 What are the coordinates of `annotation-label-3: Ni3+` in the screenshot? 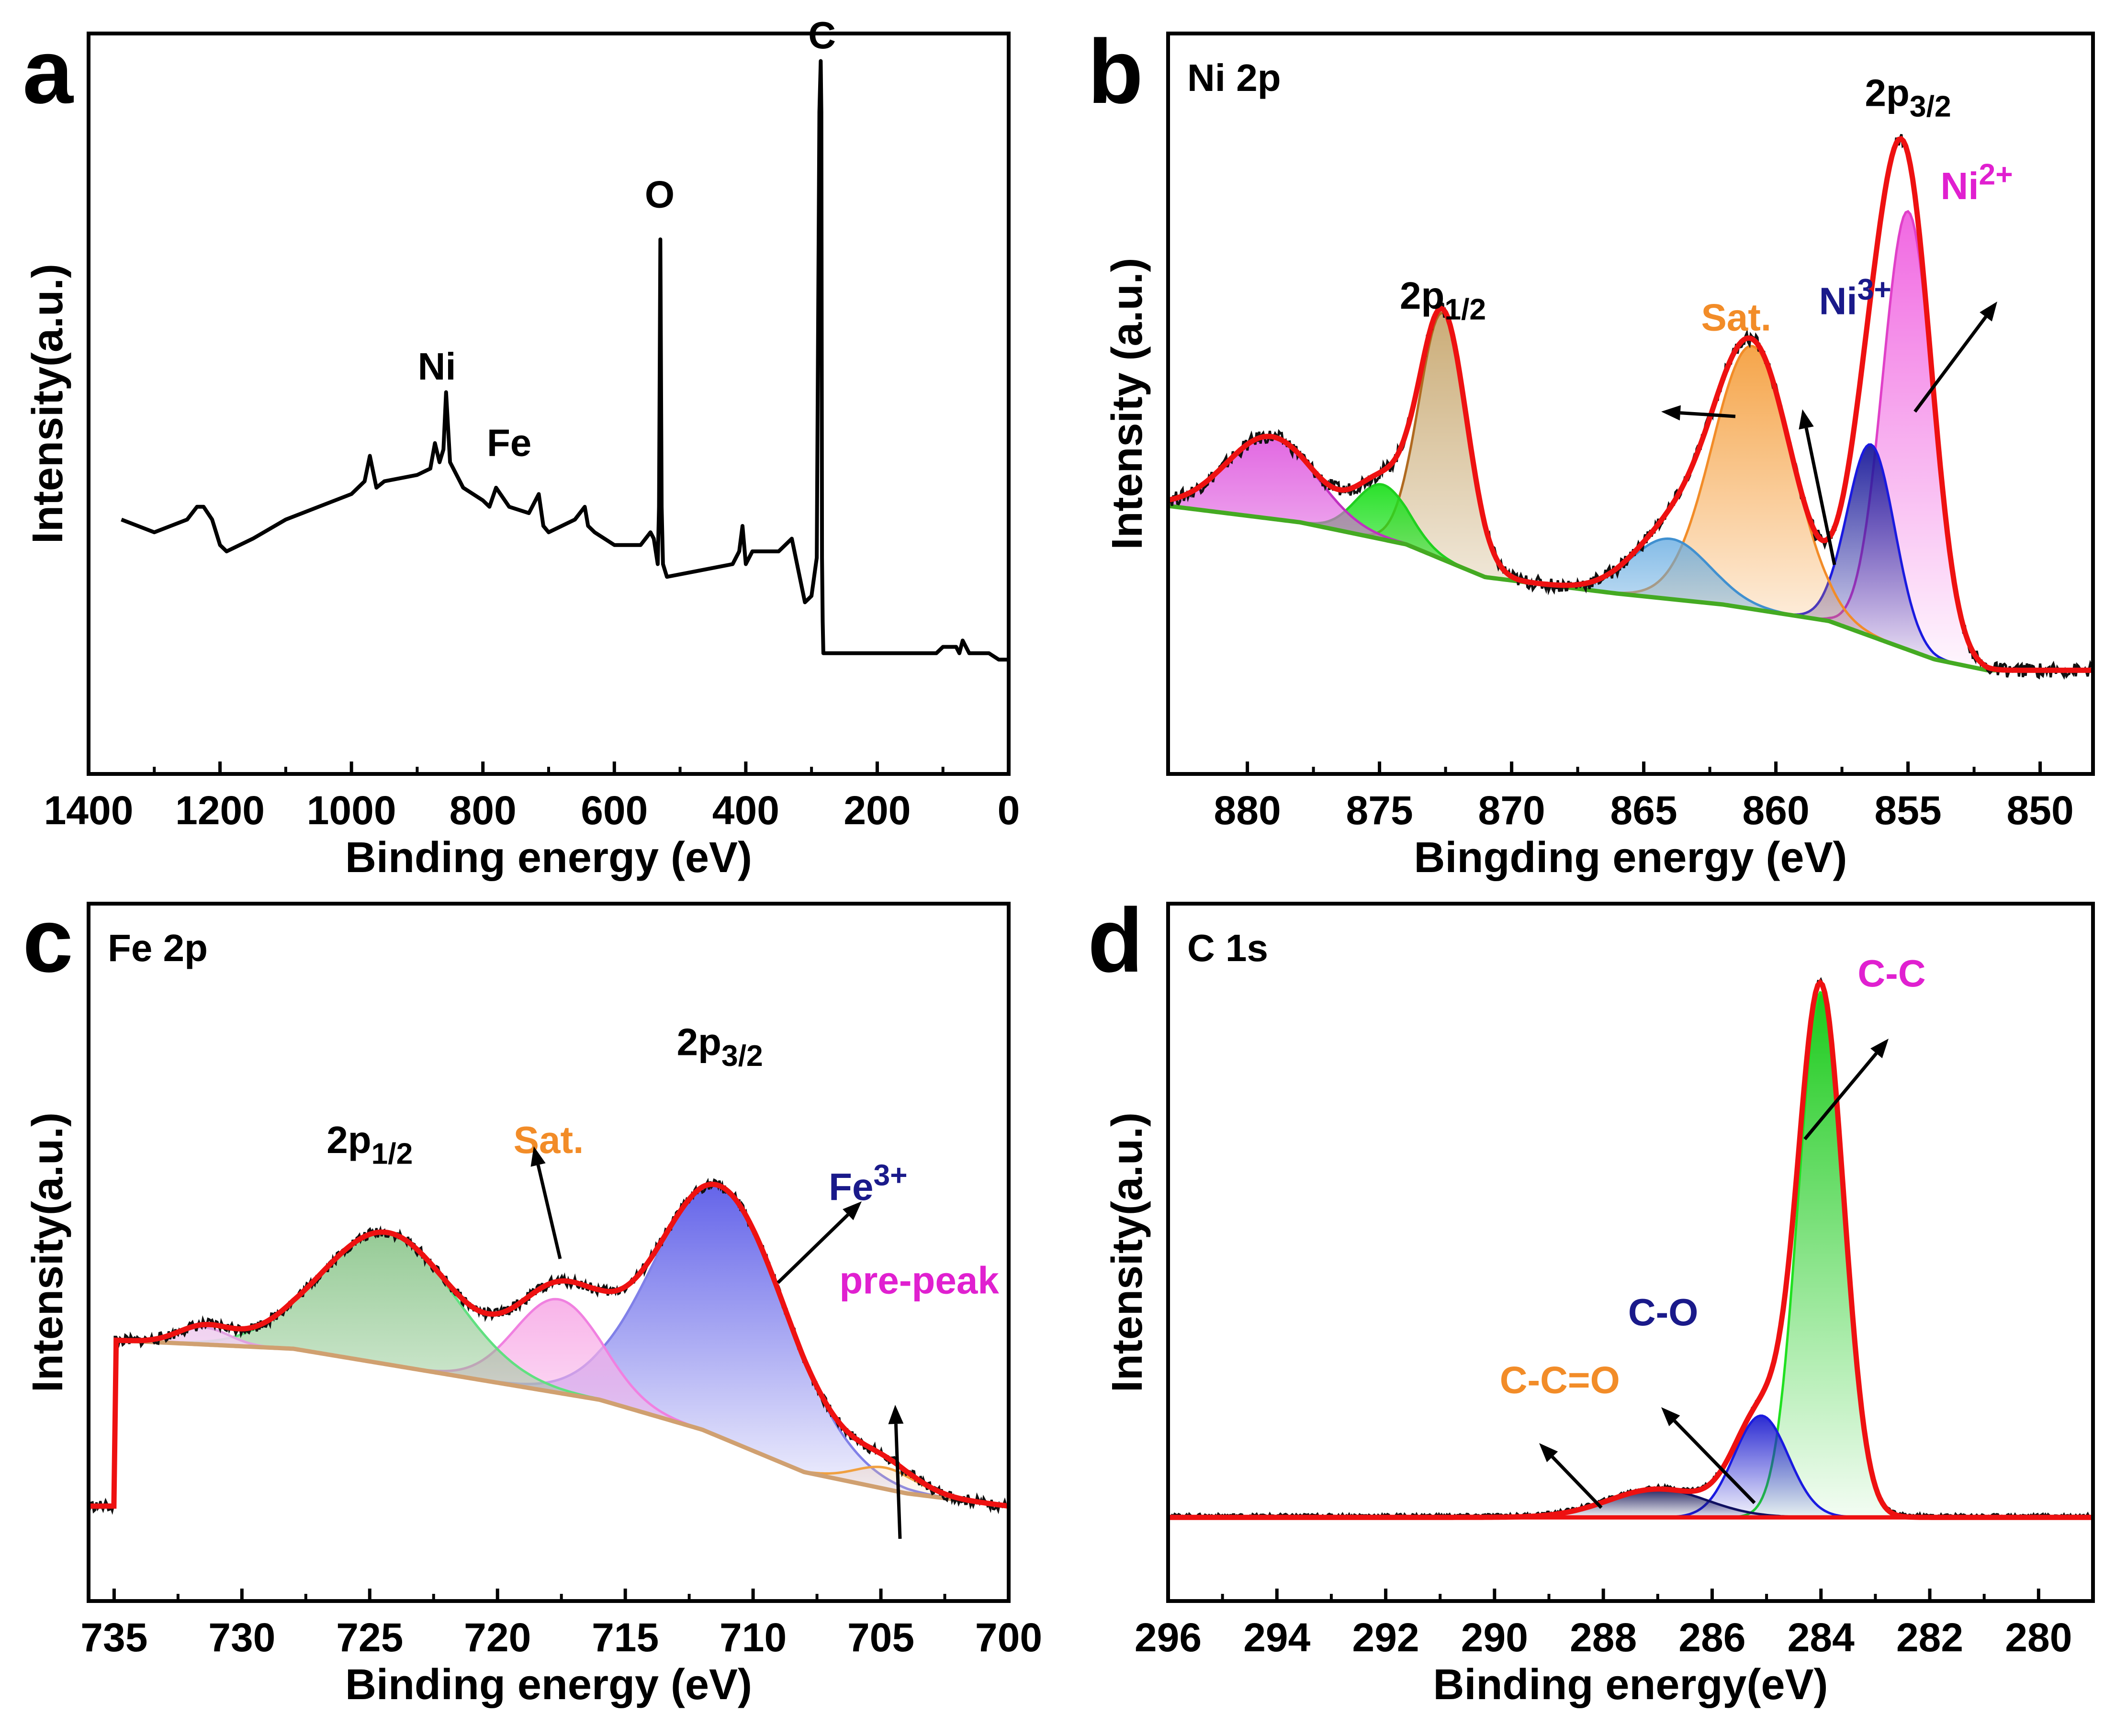 It's located at (1855, 297).